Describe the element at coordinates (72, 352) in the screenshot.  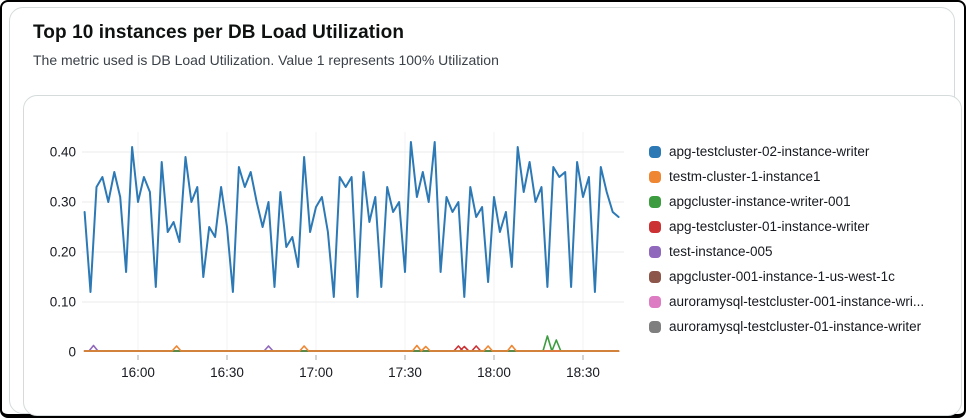
I see `y-tick-label: 0` at that location.